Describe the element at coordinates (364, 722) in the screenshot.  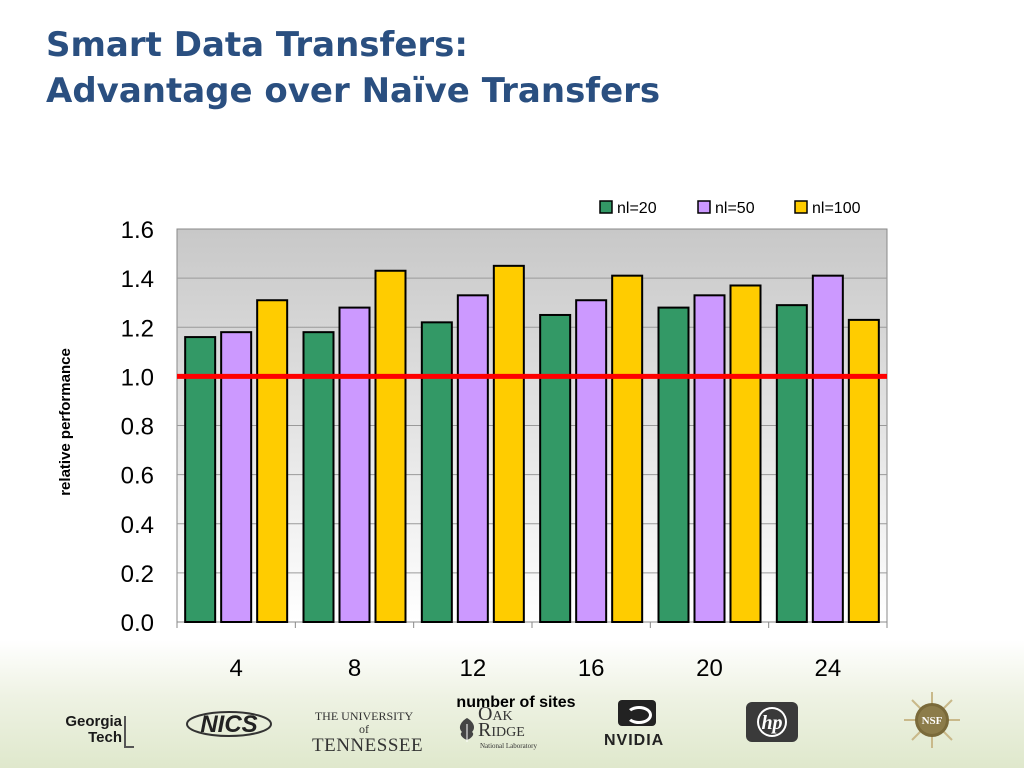
I see `tennessee-logo-line-1: THE UNIVERSITY of` at that location.